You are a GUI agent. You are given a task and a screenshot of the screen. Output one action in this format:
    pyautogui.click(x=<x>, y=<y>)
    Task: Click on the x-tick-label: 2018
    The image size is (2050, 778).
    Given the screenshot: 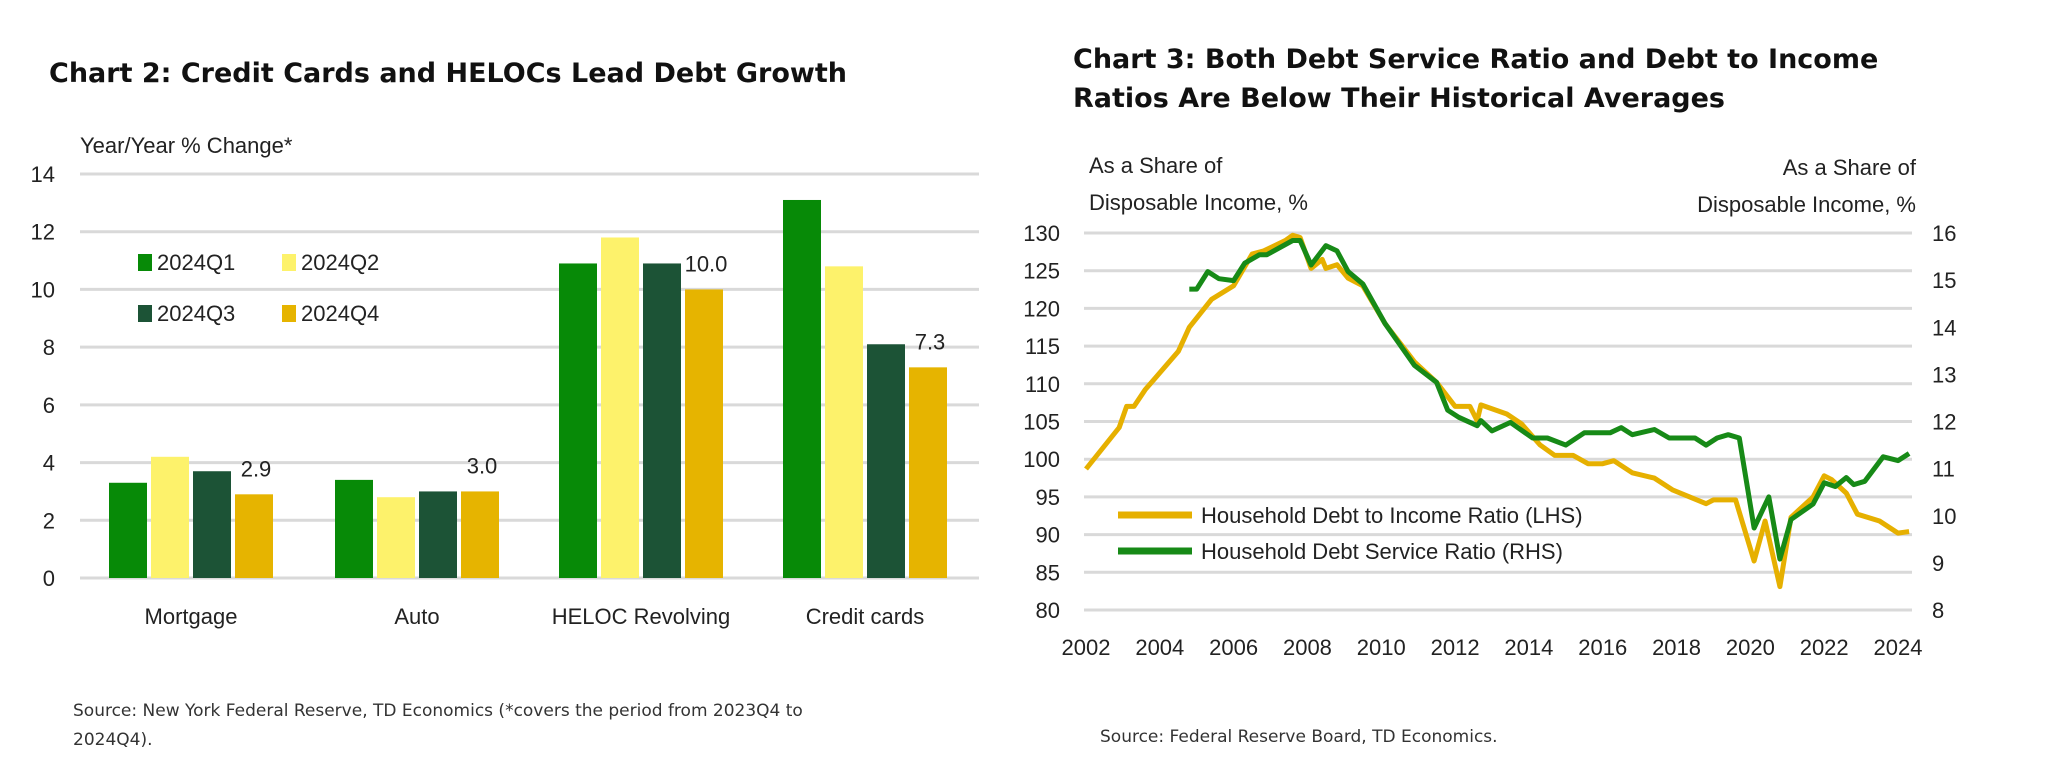 What is the action you would take?
    pyautogui.click(x=1676, y=647)
    